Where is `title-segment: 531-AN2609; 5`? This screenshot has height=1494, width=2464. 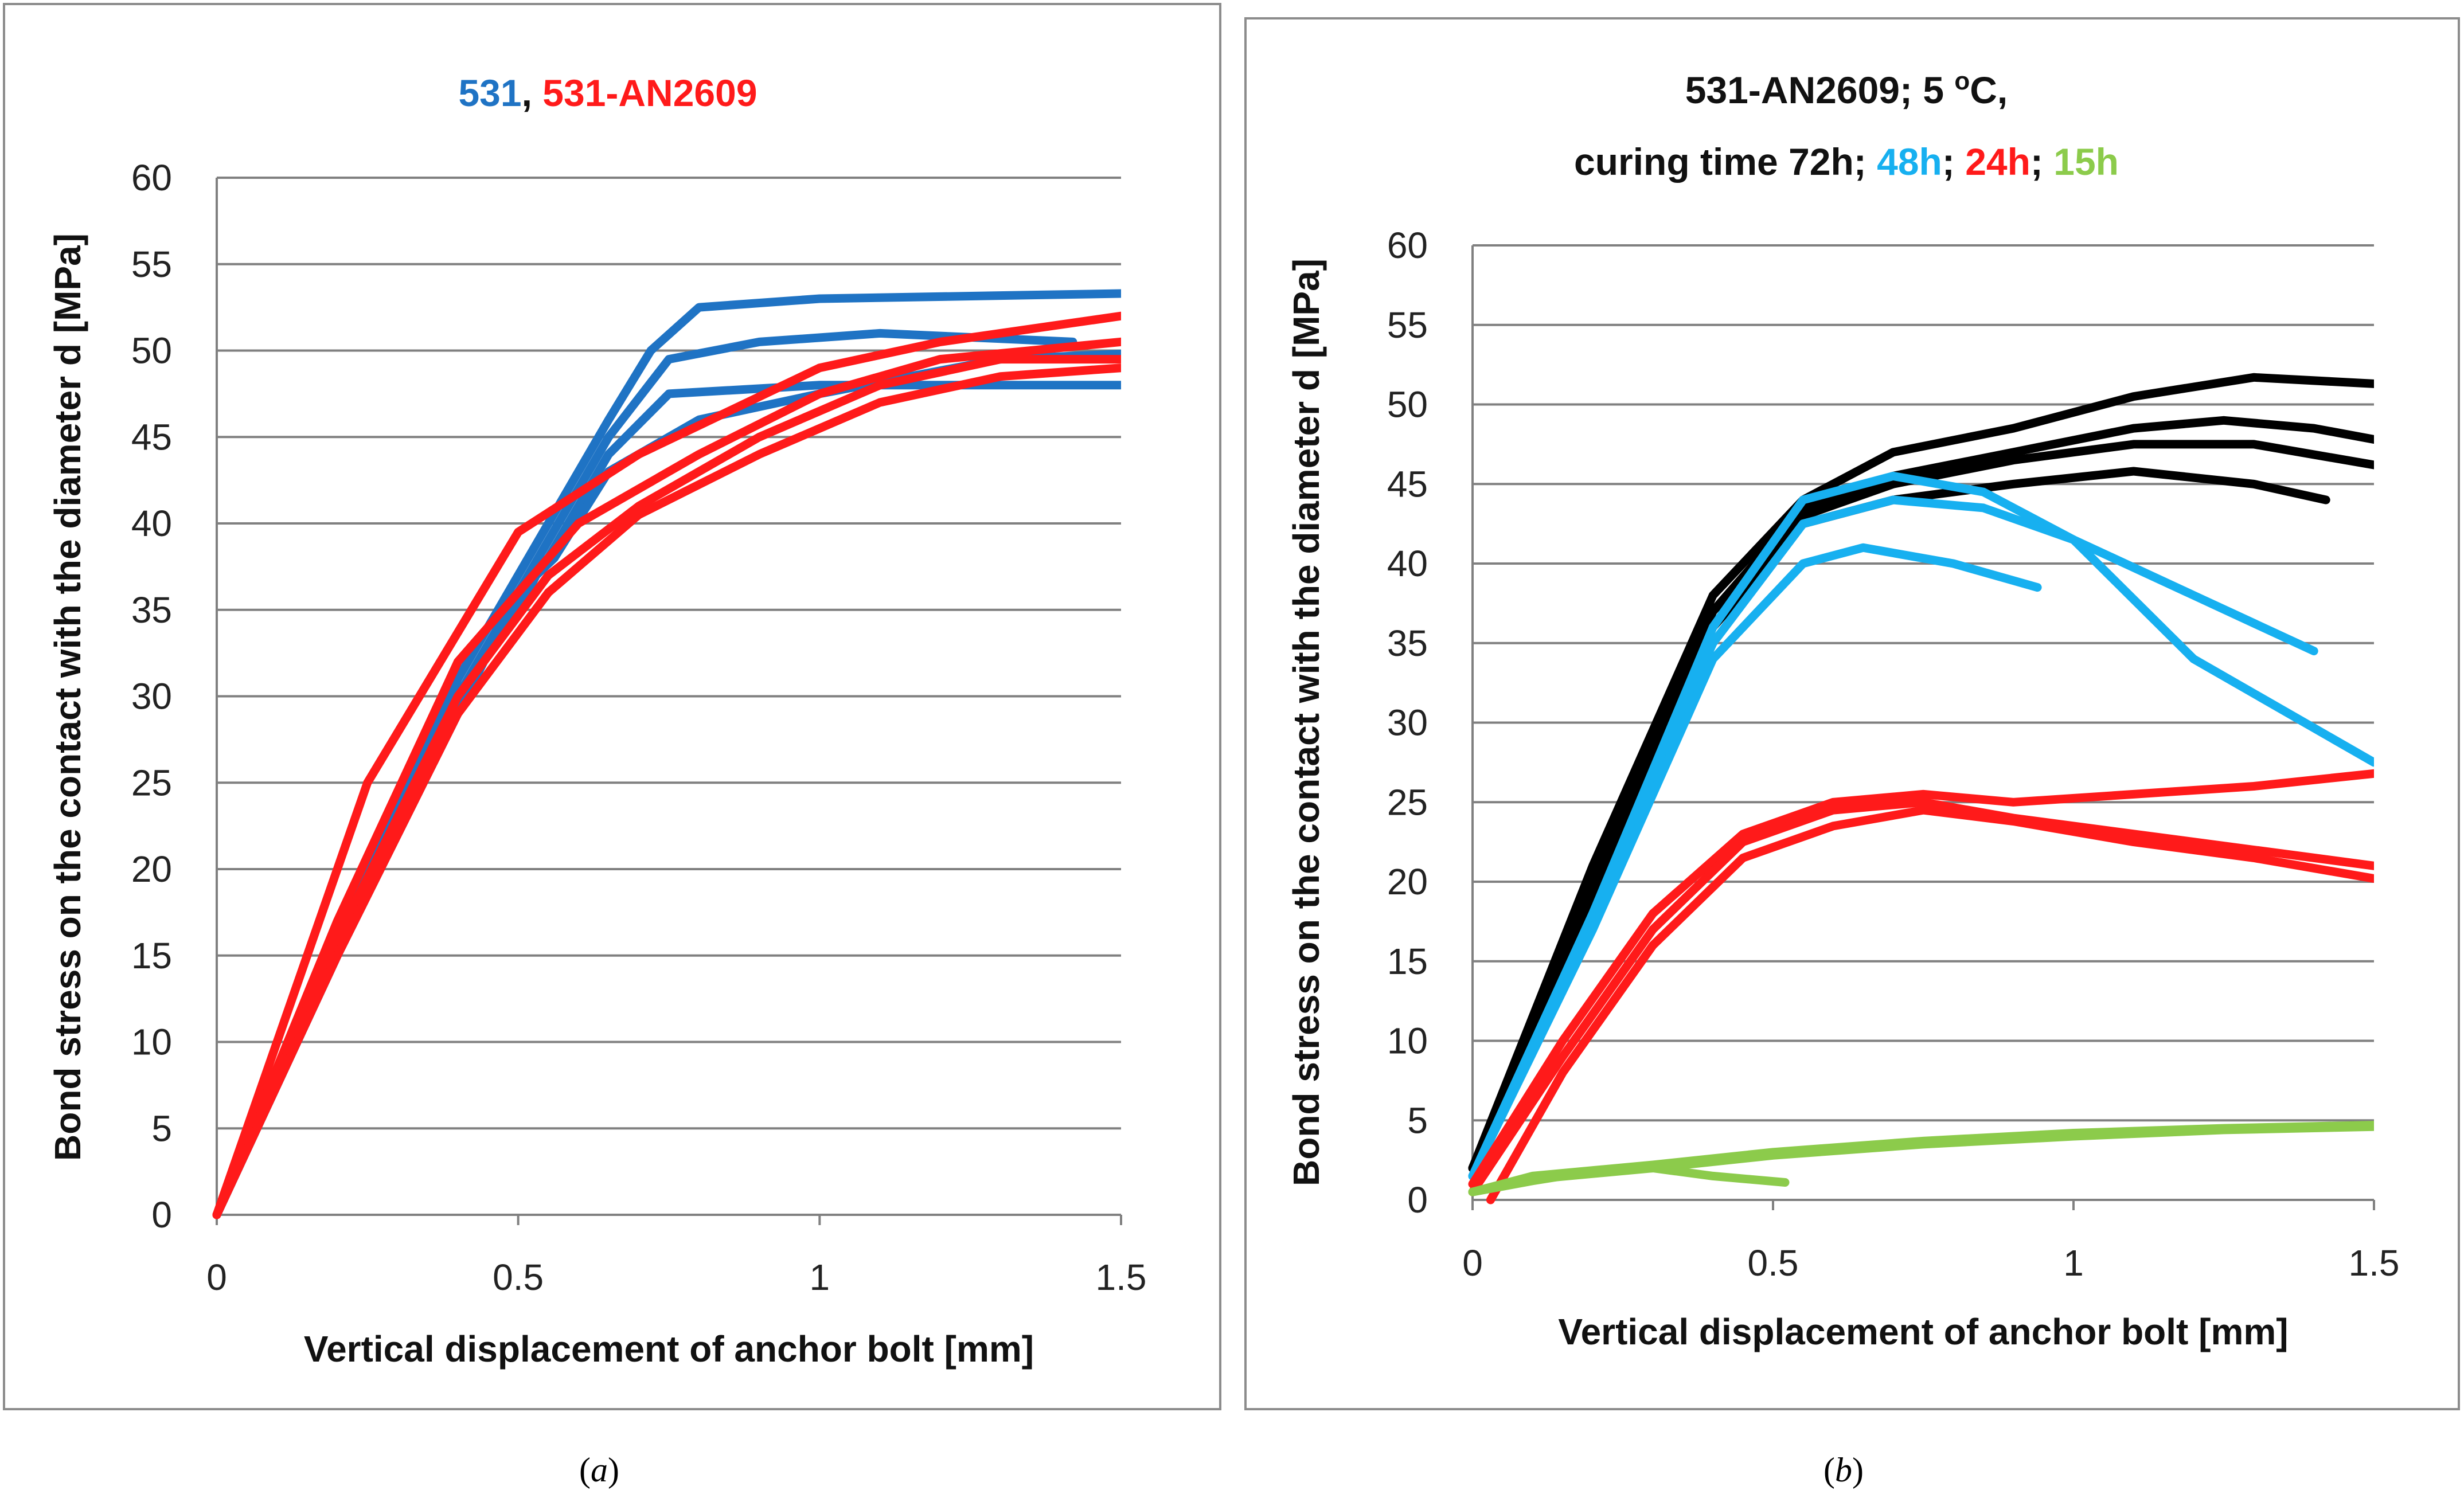
title-segment: 531-AN2609; 5 is located at coordinates (1820, 90).